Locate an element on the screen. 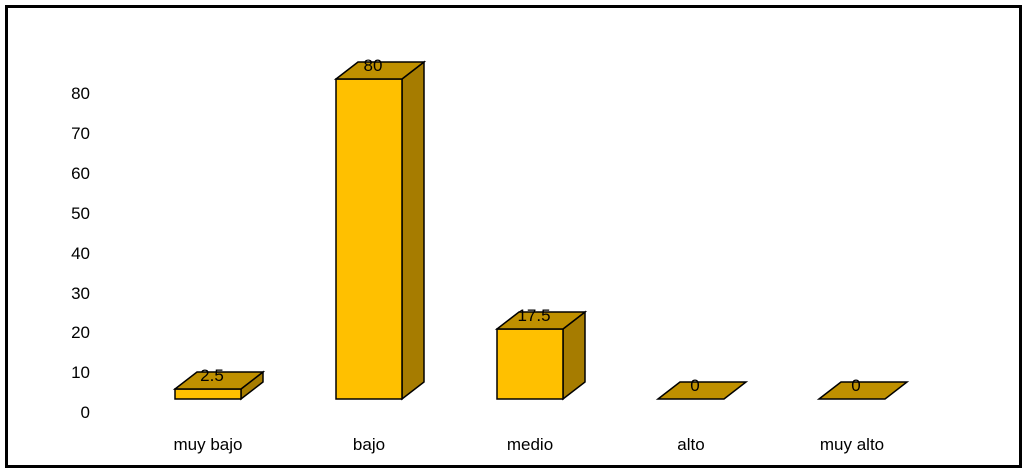 This screenshot has width=1032, height=473. y-tick-label: 80 is located at coordinates (80, 93).